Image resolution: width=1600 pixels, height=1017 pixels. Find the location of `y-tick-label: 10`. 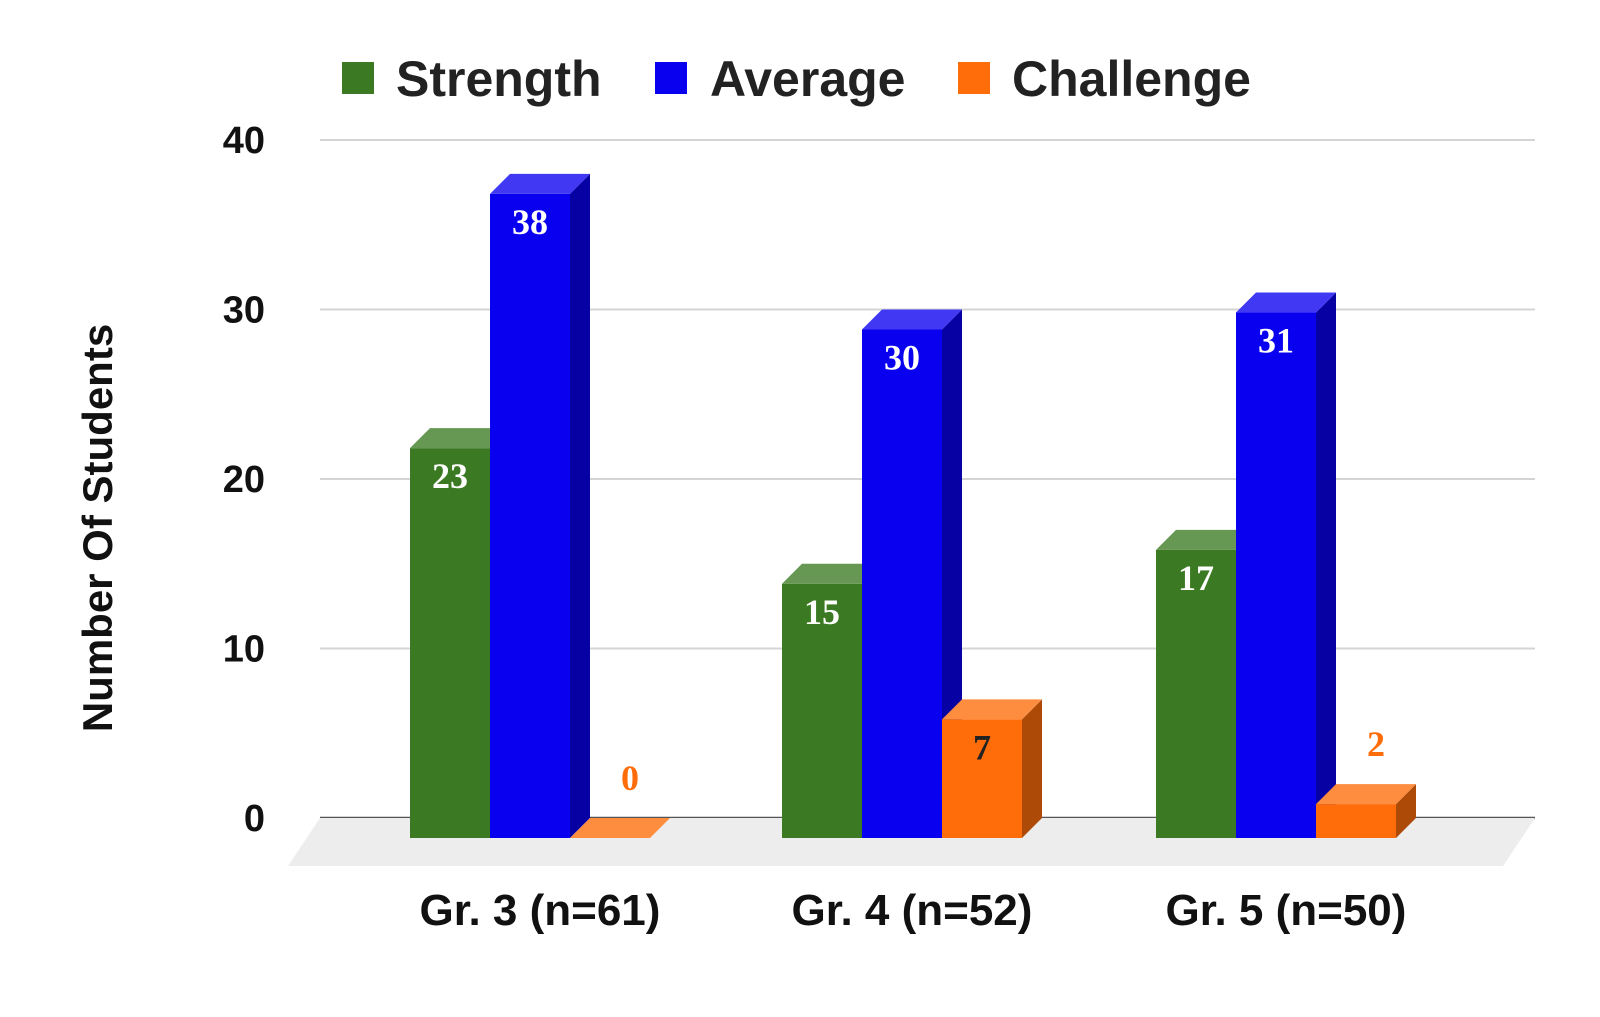

y-tick-label: 10 is located at coordinates (244, 650).